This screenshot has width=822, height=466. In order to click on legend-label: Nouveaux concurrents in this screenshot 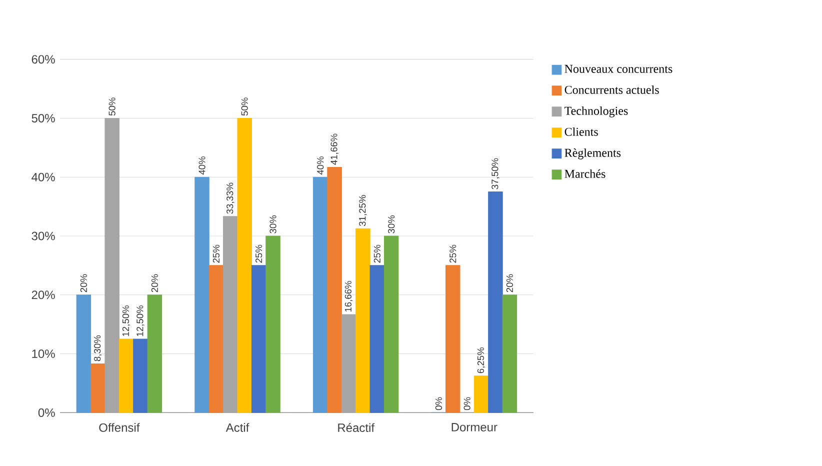, I will do `click(618, 68)`.